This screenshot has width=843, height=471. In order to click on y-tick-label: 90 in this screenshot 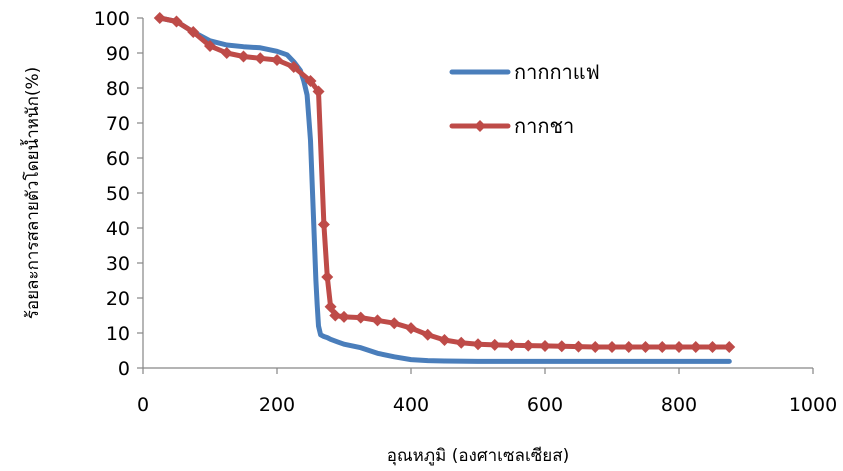, I will do `click(118, 54)`.